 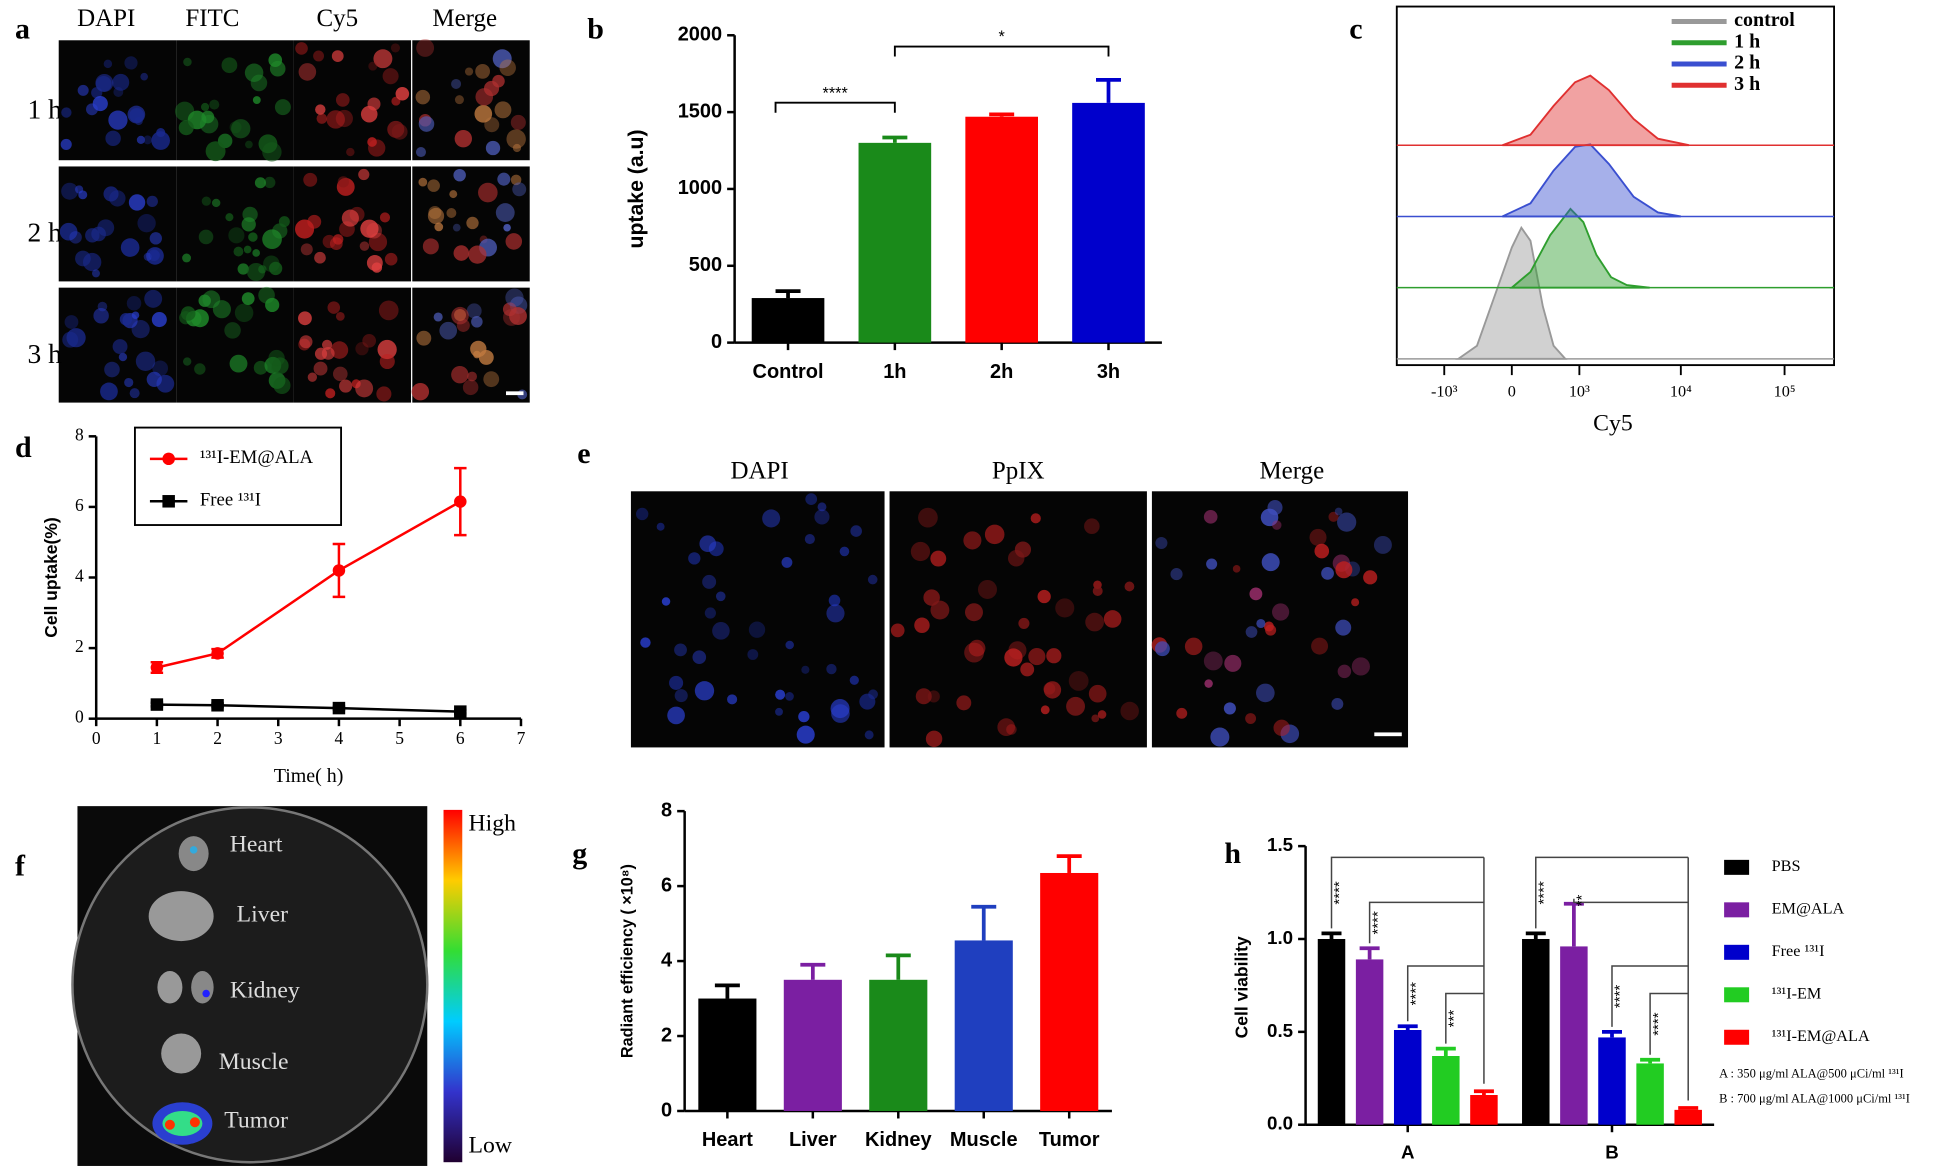 What do you see at coordinates (727, 1140) in the screenshot?
I see `x-tick-label: Heart` at bounding box center [727, 1140].